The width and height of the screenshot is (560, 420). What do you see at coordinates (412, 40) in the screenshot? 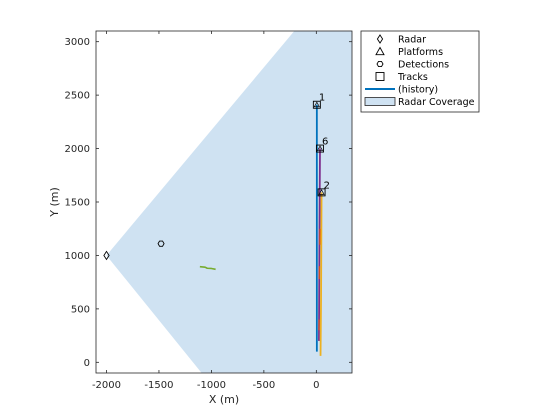
I see `legend-label-radar: Radar` at bounding box center [412, 40].